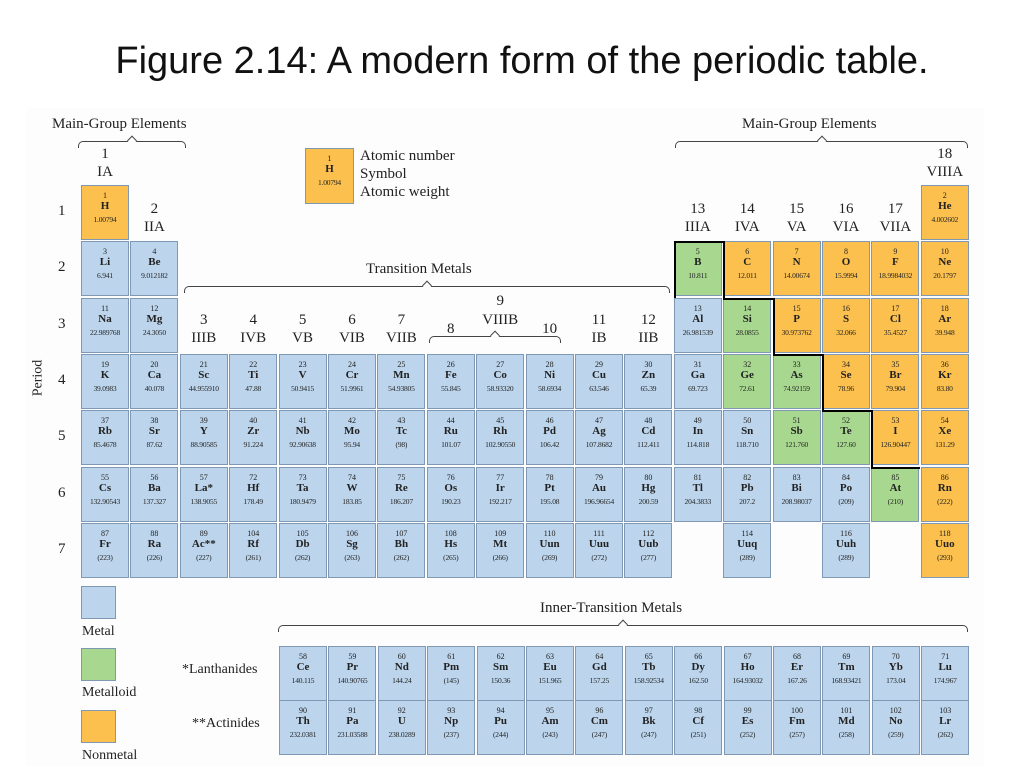 This screenshot has height=768, width=1024. I want to click on atomic-number: 80, so click(648, 477).